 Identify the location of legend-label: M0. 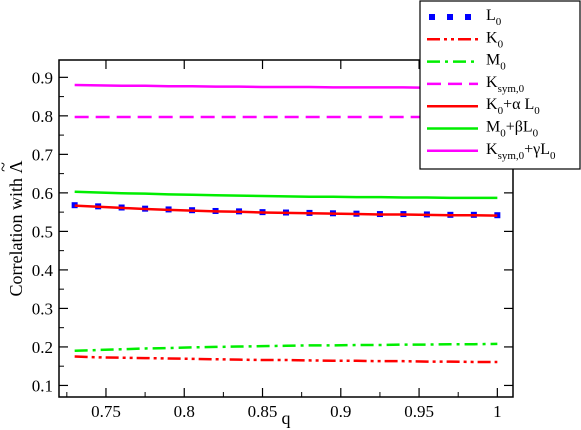
(496, 62).